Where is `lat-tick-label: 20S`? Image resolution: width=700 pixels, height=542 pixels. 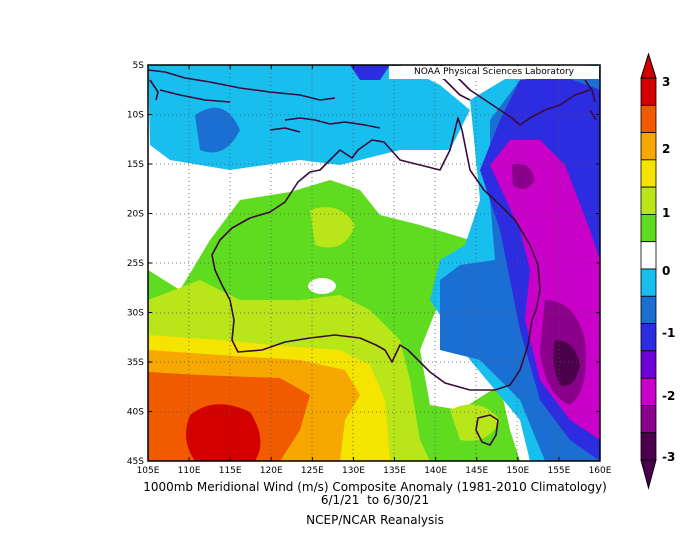
lat-tick-label: 20S is located at coordinates (135, 215).